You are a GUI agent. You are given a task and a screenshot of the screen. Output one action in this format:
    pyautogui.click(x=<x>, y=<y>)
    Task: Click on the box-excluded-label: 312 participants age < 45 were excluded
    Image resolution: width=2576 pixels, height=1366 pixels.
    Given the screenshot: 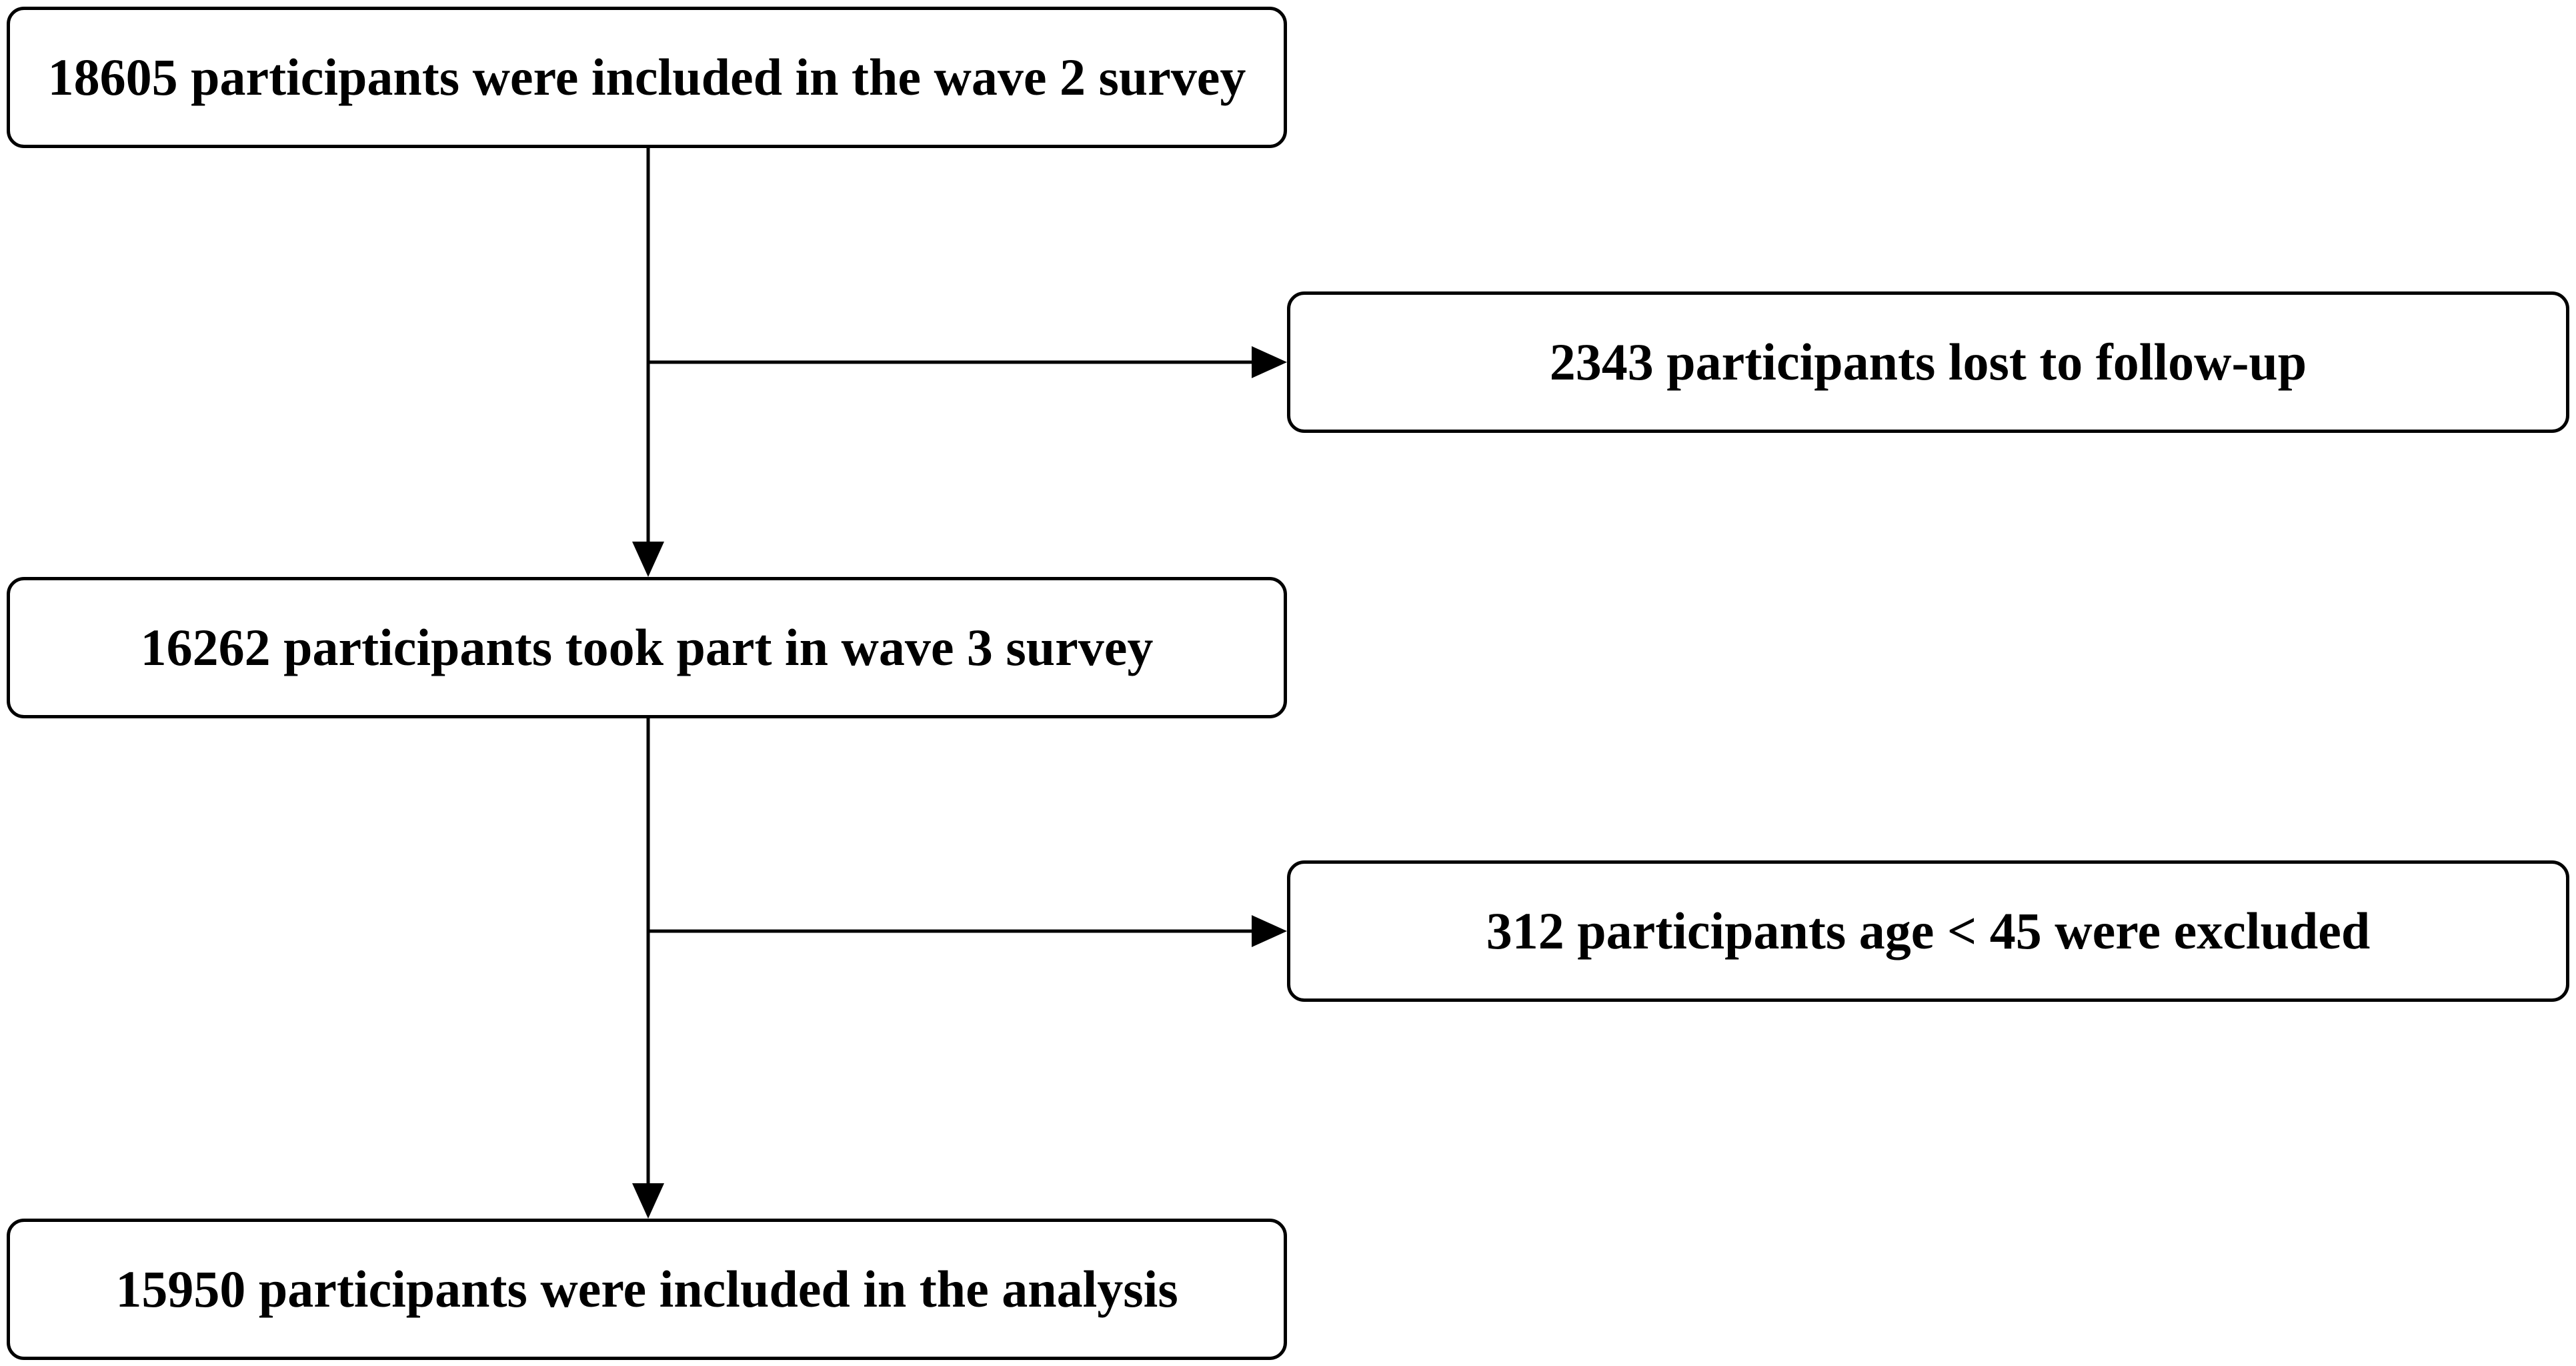 What is the action you would take?
    pyautogui.click(x=1928, y=931)
    